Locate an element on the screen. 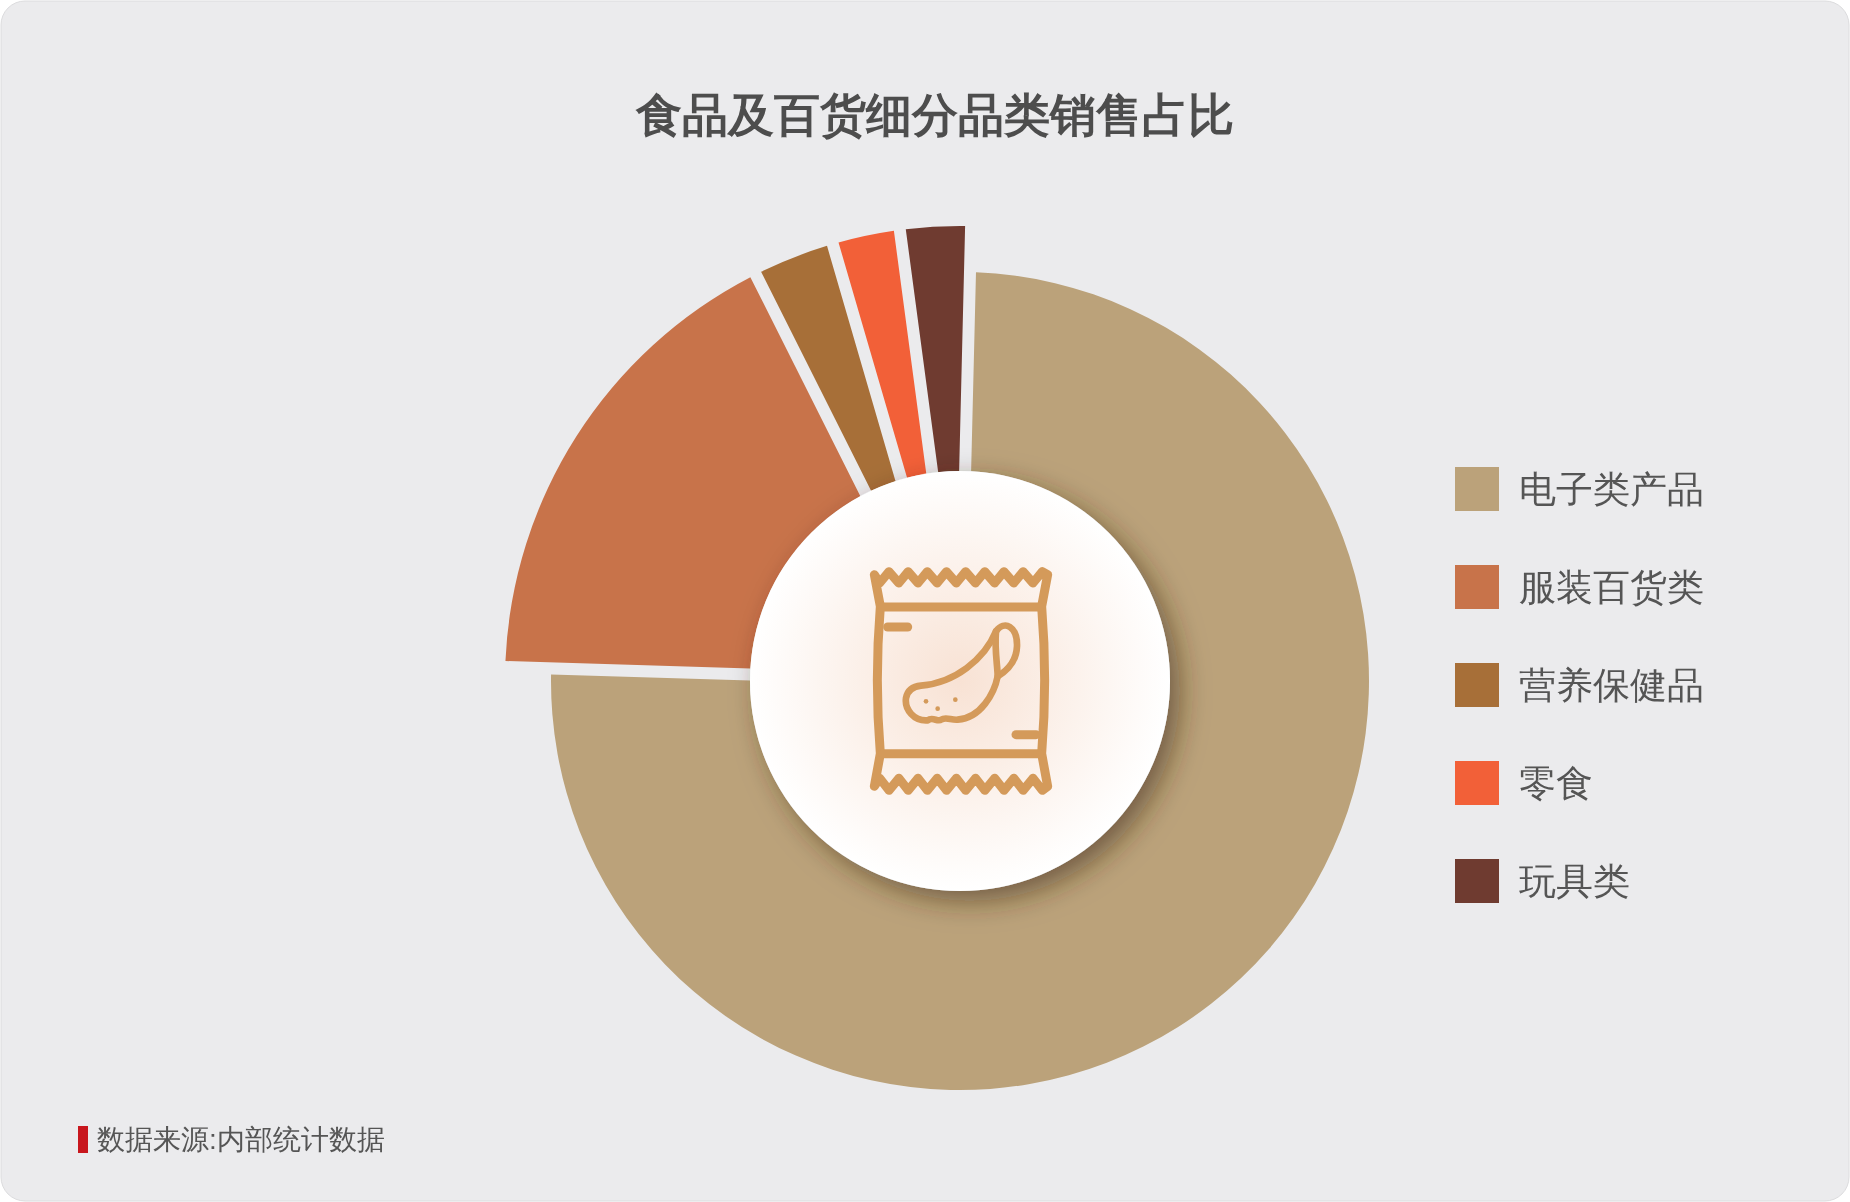  chart-title: 食品及百货细分品类销售占比 is located at coordinates (934, 115).